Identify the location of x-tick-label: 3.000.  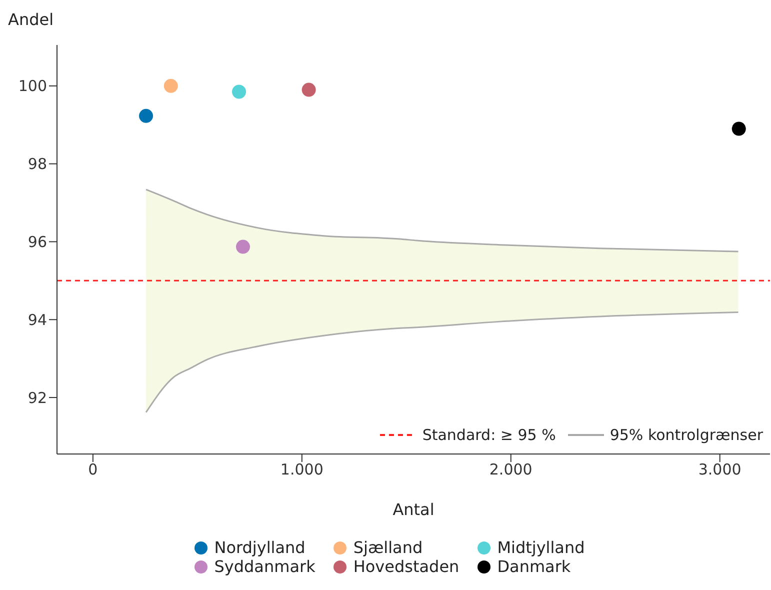
(720, 469).